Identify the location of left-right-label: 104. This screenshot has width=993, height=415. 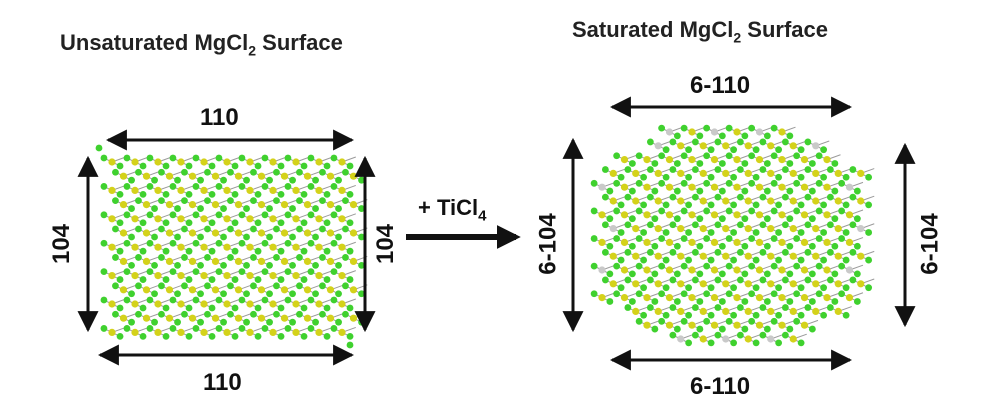
(386, 244).